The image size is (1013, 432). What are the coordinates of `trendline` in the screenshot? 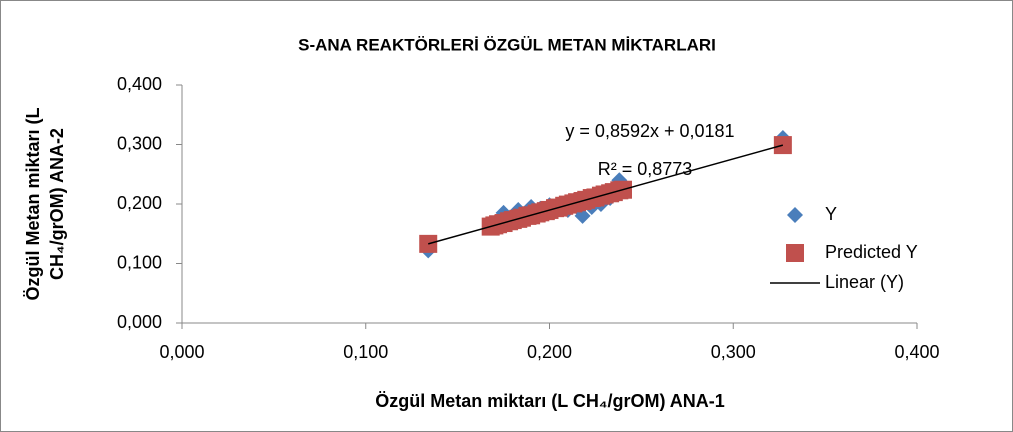 It's located at (606, 194).